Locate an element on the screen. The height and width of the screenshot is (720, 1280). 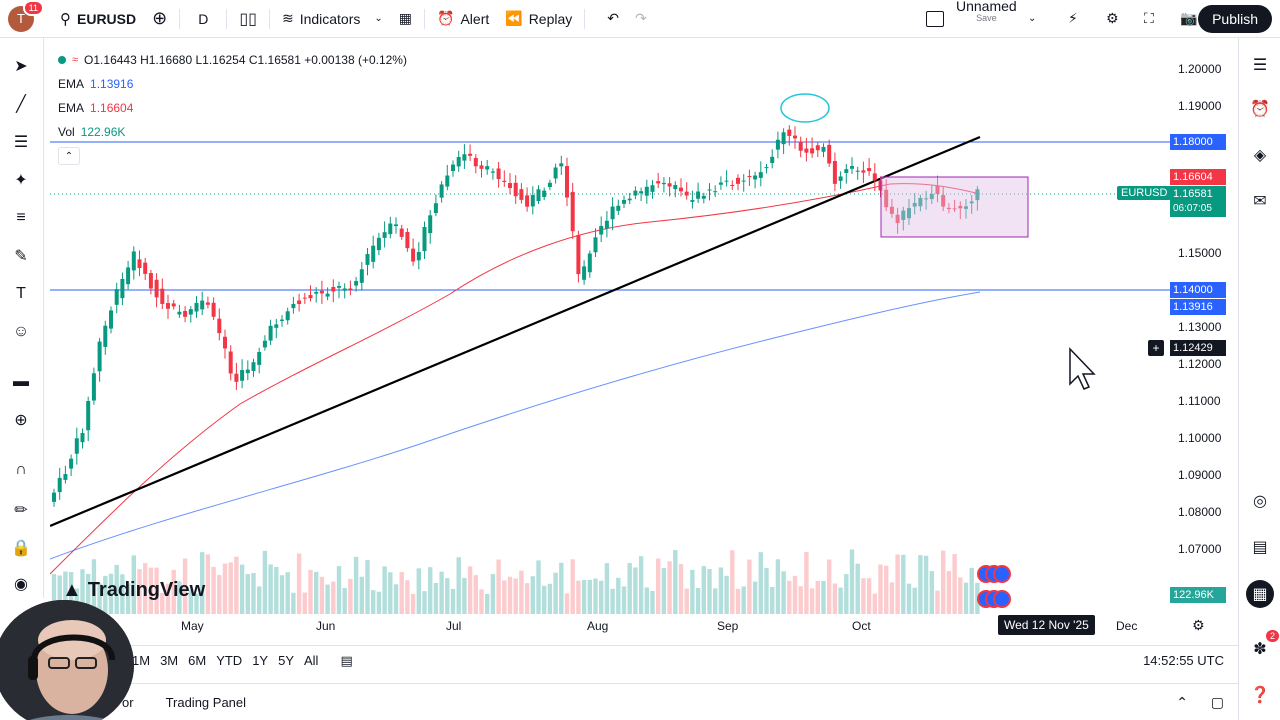
alarm-plus-icon: ⏰ is located at coordinates (446, 18).